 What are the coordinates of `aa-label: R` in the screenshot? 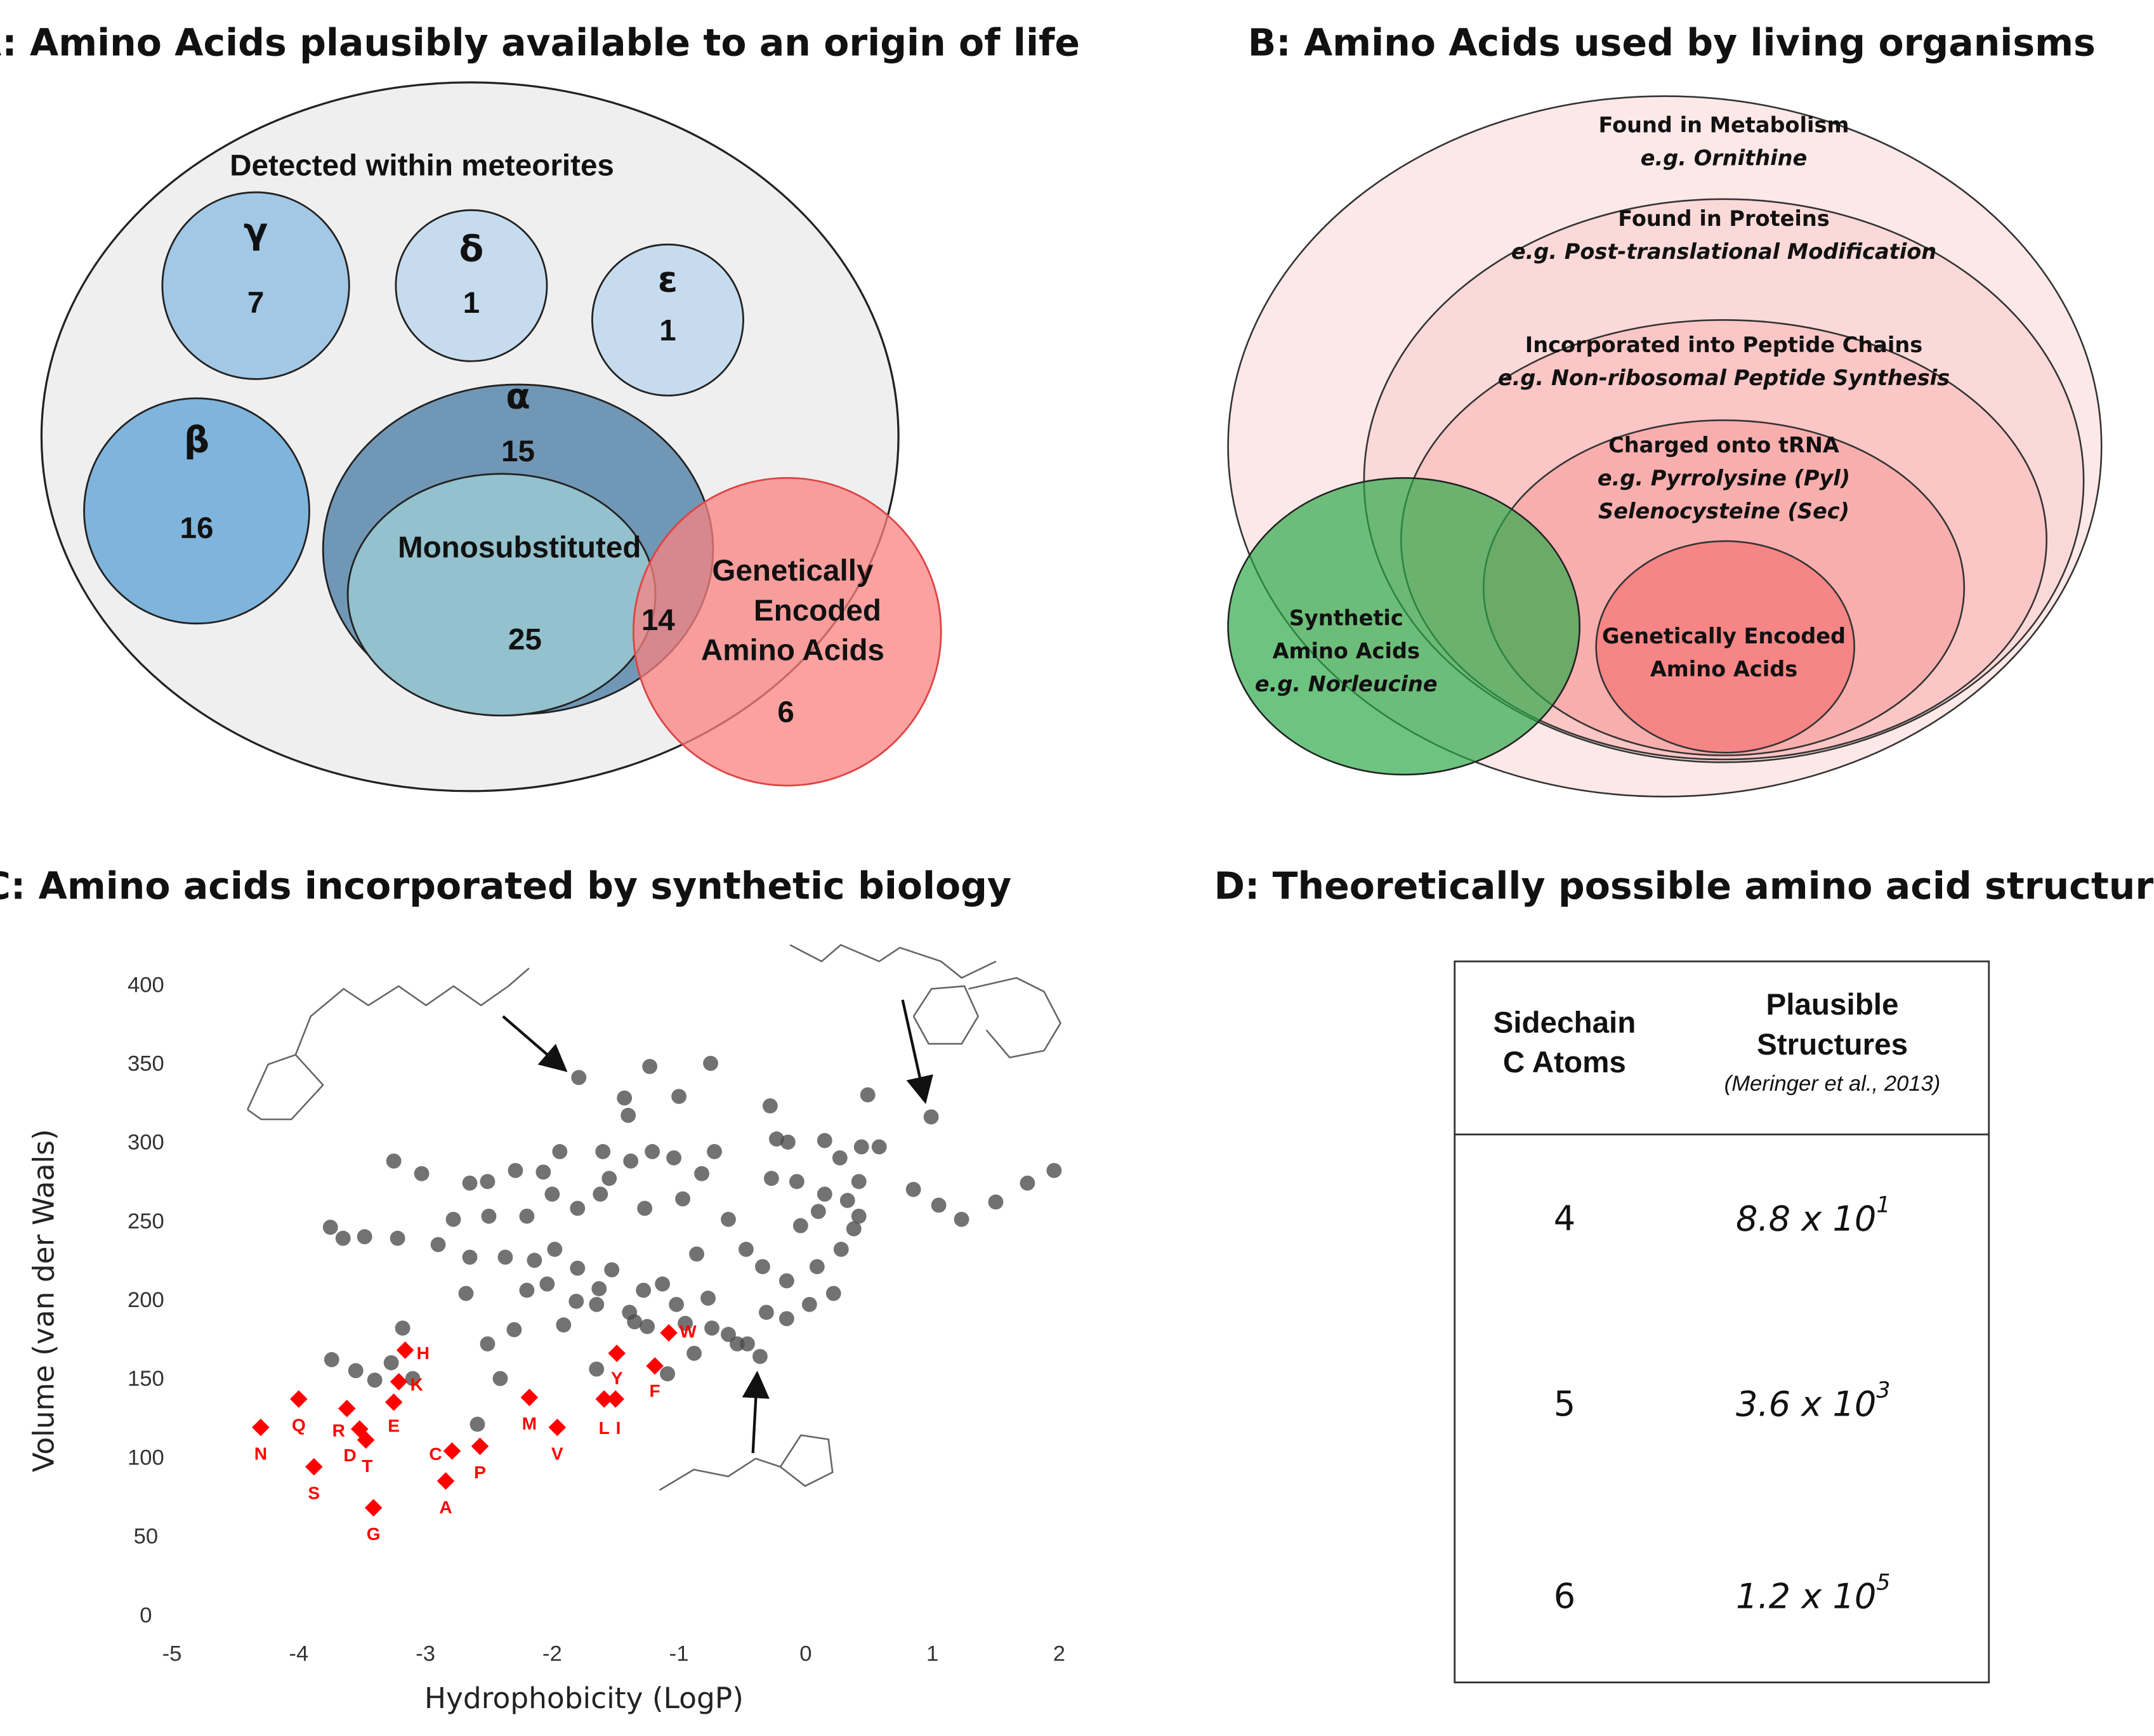 It's located at (339, 1431).